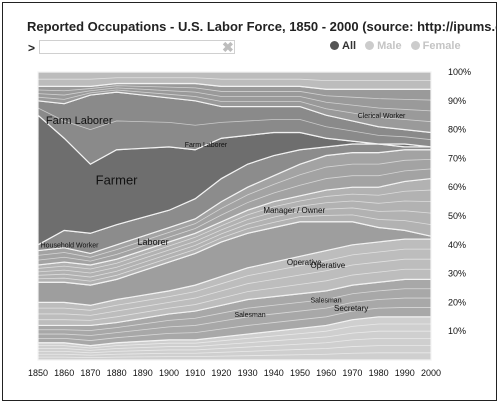 This screenshot has width=501, height=405. I want to click on x-tick-label: 1990, so click(405, 373).